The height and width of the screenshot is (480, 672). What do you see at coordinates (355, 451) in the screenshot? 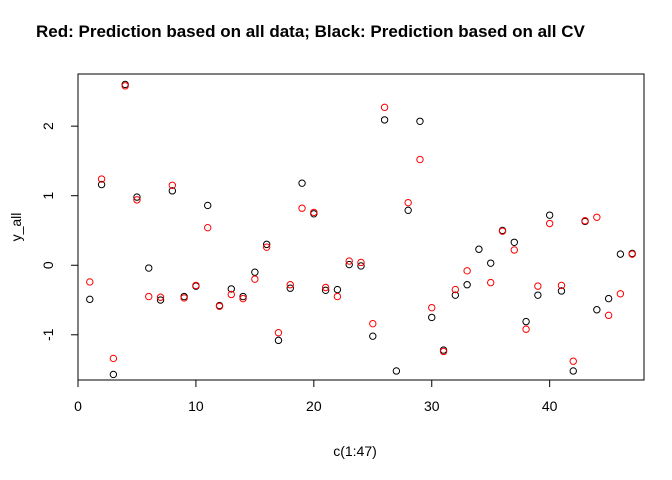
I see `x-axis-label: c(1:47)` at bounding box center [355, 451].